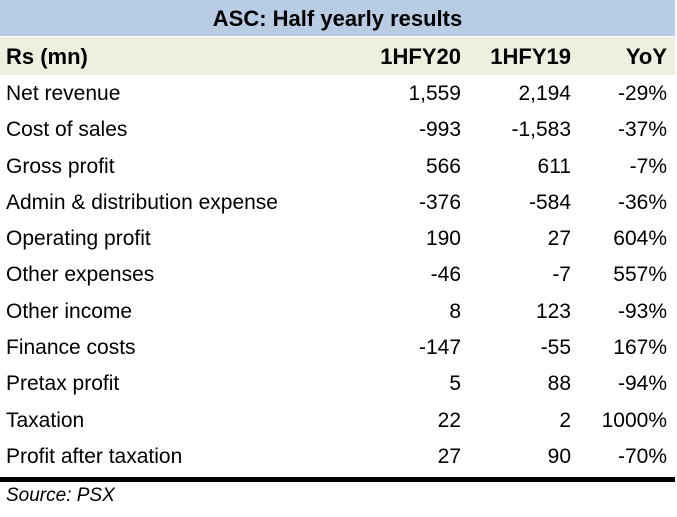 The image size is (677, 517). I want to click on value-1hfy19: 88, so click(559, 384).